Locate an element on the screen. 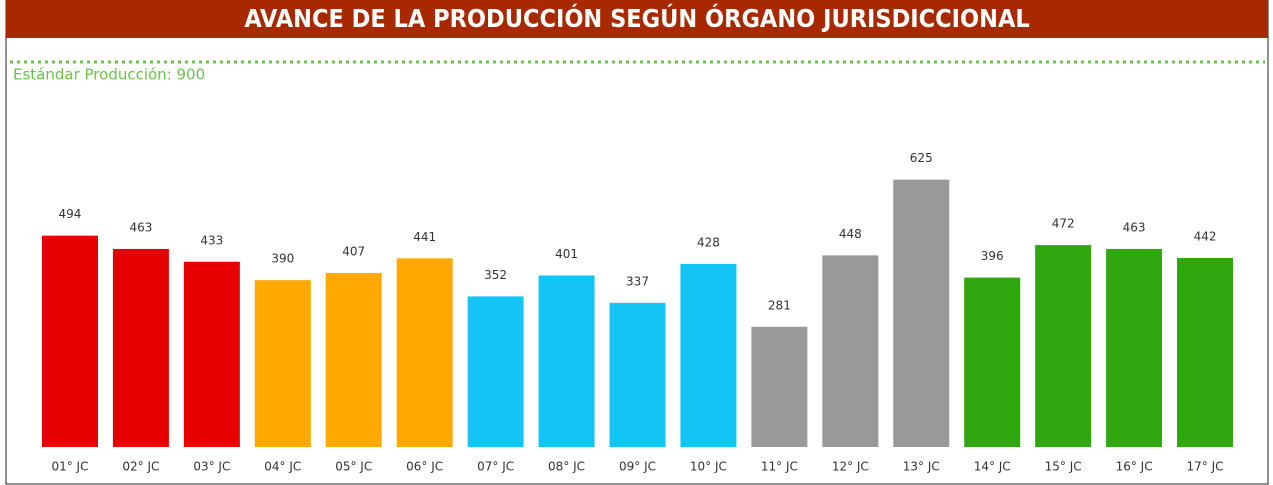  value-label: 401 is located at coordinates (566, 254).